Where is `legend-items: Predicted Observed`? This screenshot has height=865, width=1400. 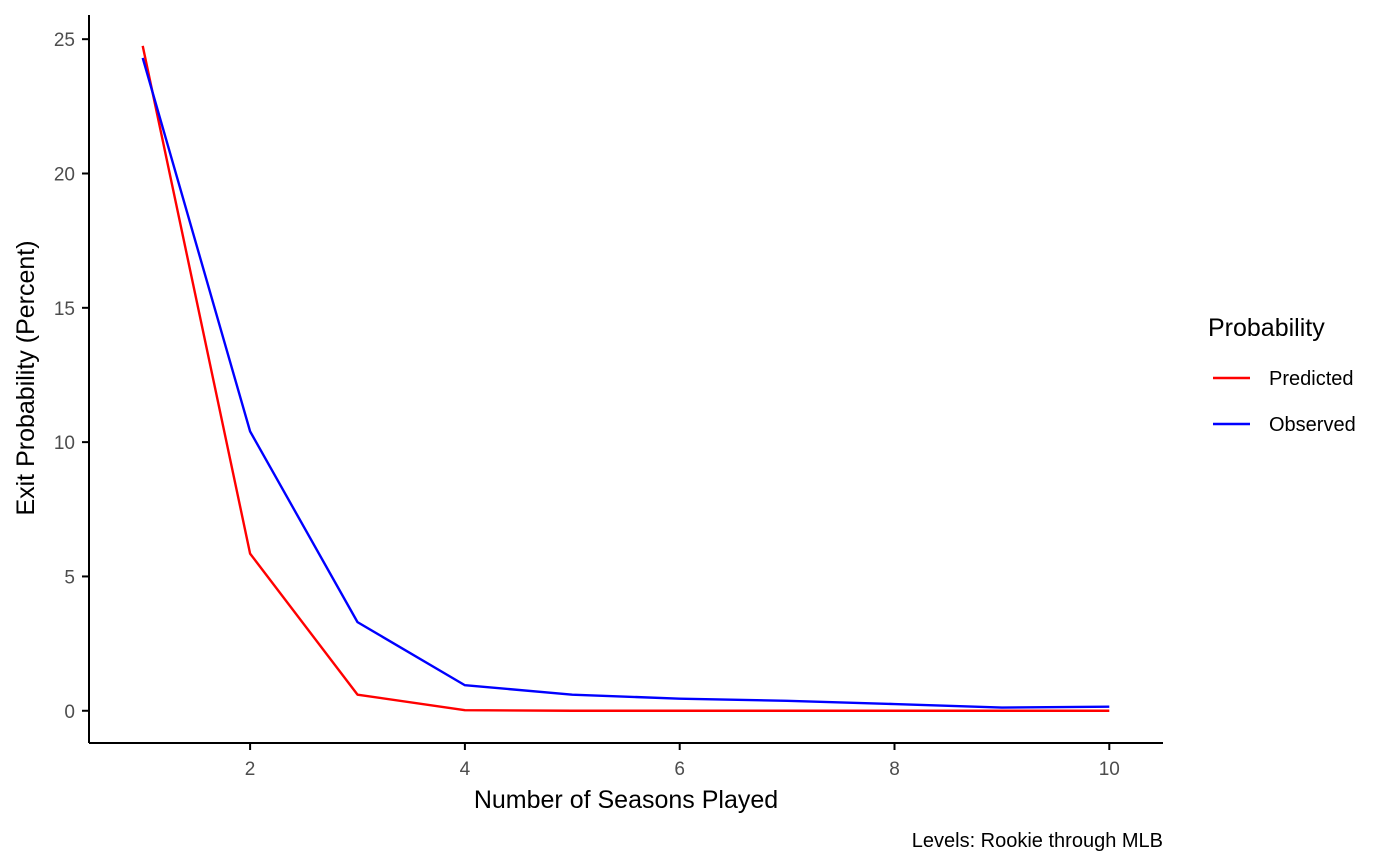
legend-items: Predicted Observed is located at coordinates (1284, 402).